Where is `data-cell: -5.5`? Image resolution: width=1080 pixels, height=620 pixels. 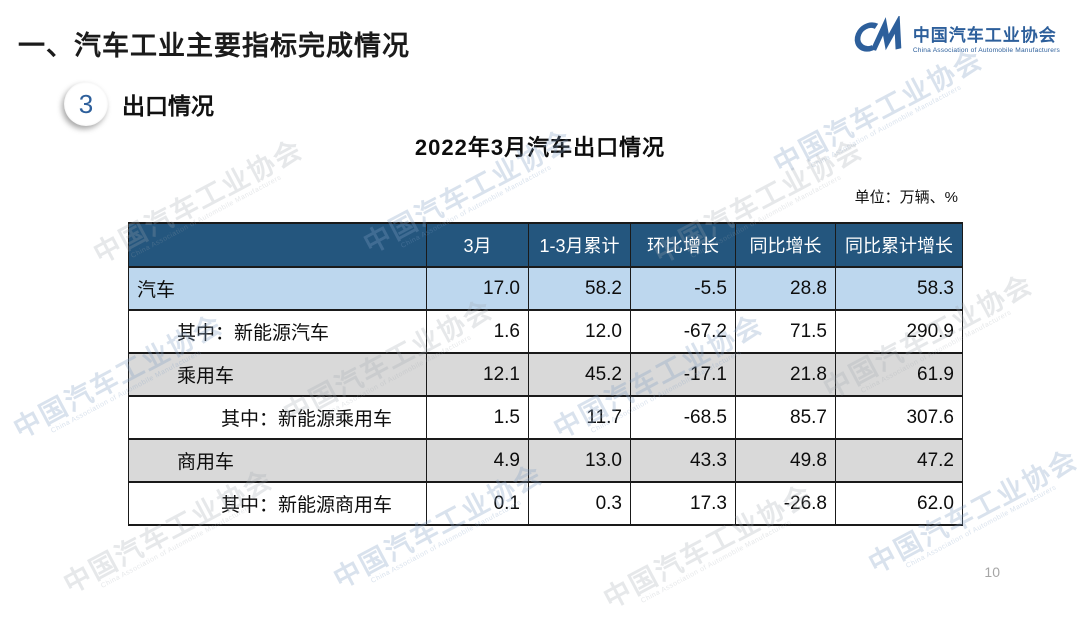 data-cell: -5.5 is located at coordinates (683, 288).